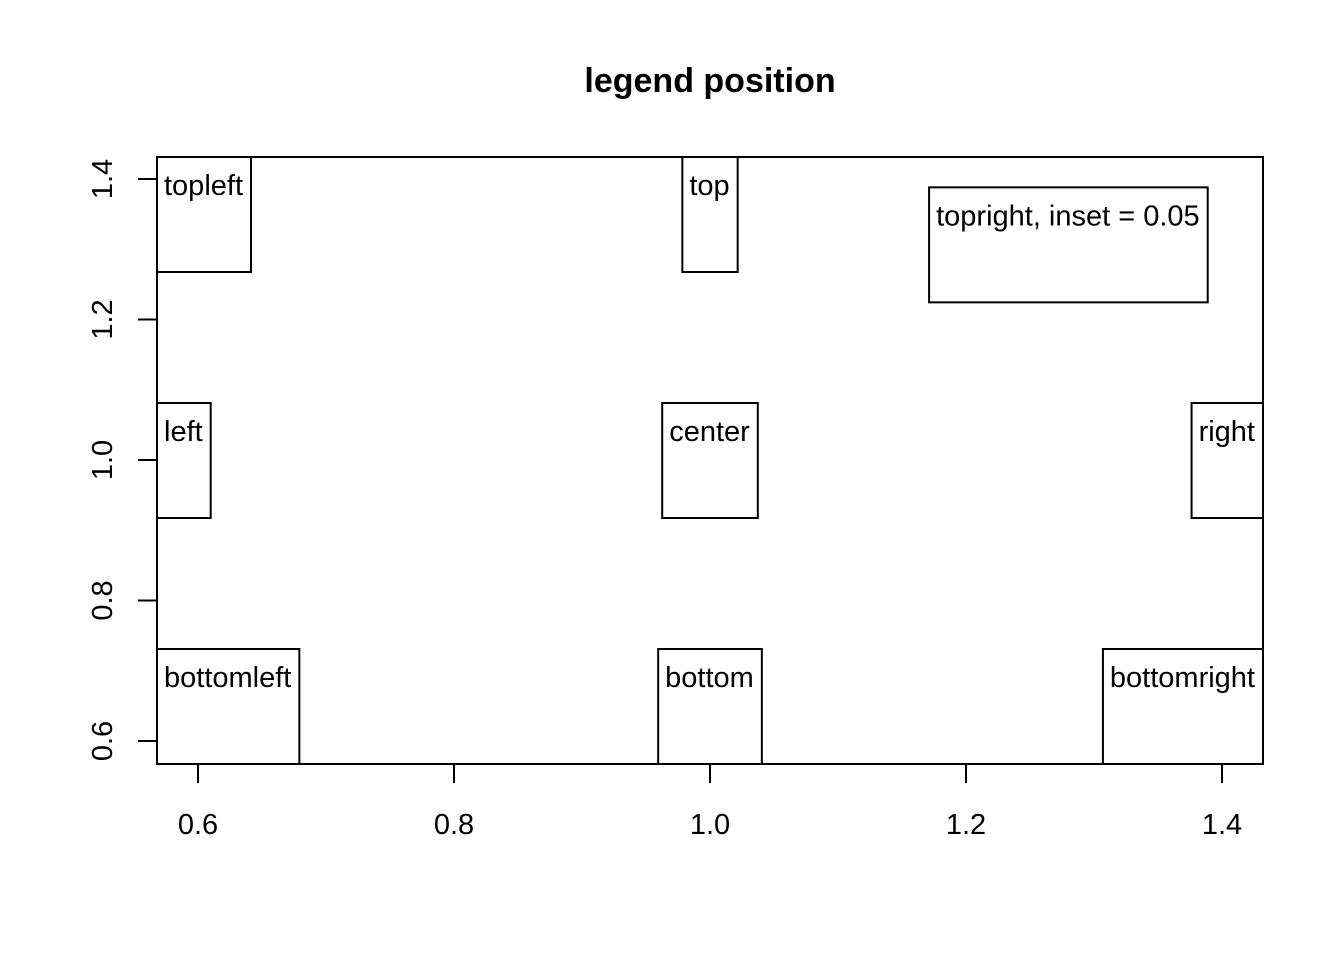 The height and width of the screenshot is (960, 1344). I want to click on y-tick-label: 1.2, so click(103, 319).